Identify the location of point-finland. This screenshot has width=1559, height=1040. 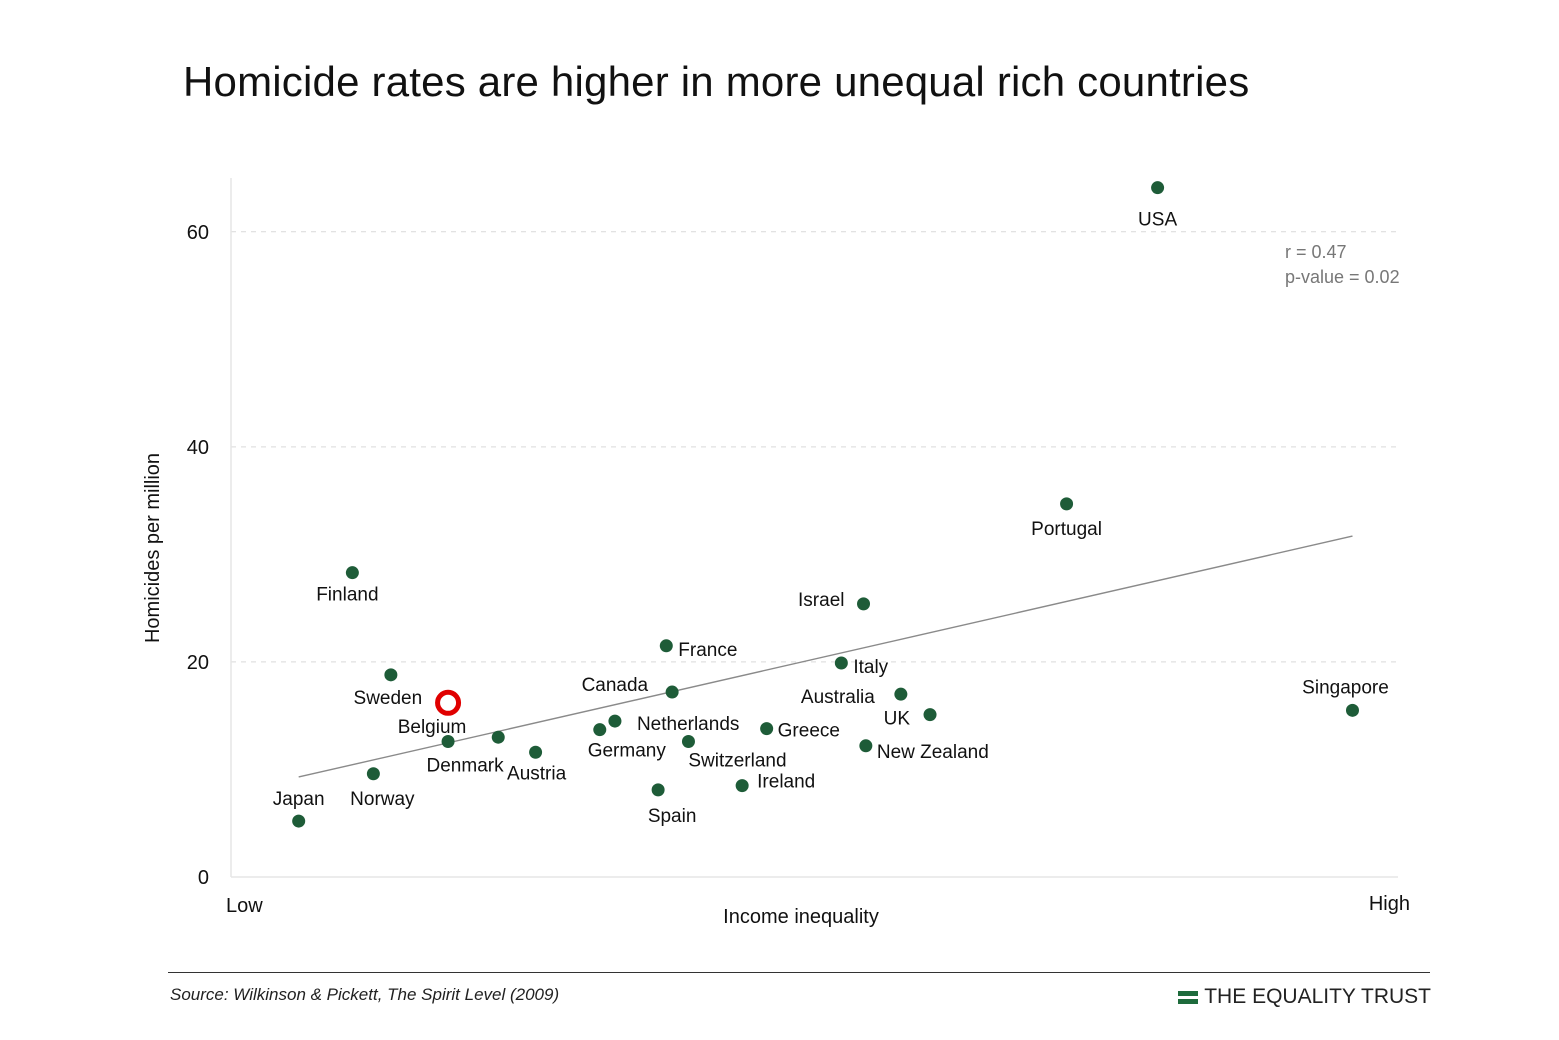
(352, 573).